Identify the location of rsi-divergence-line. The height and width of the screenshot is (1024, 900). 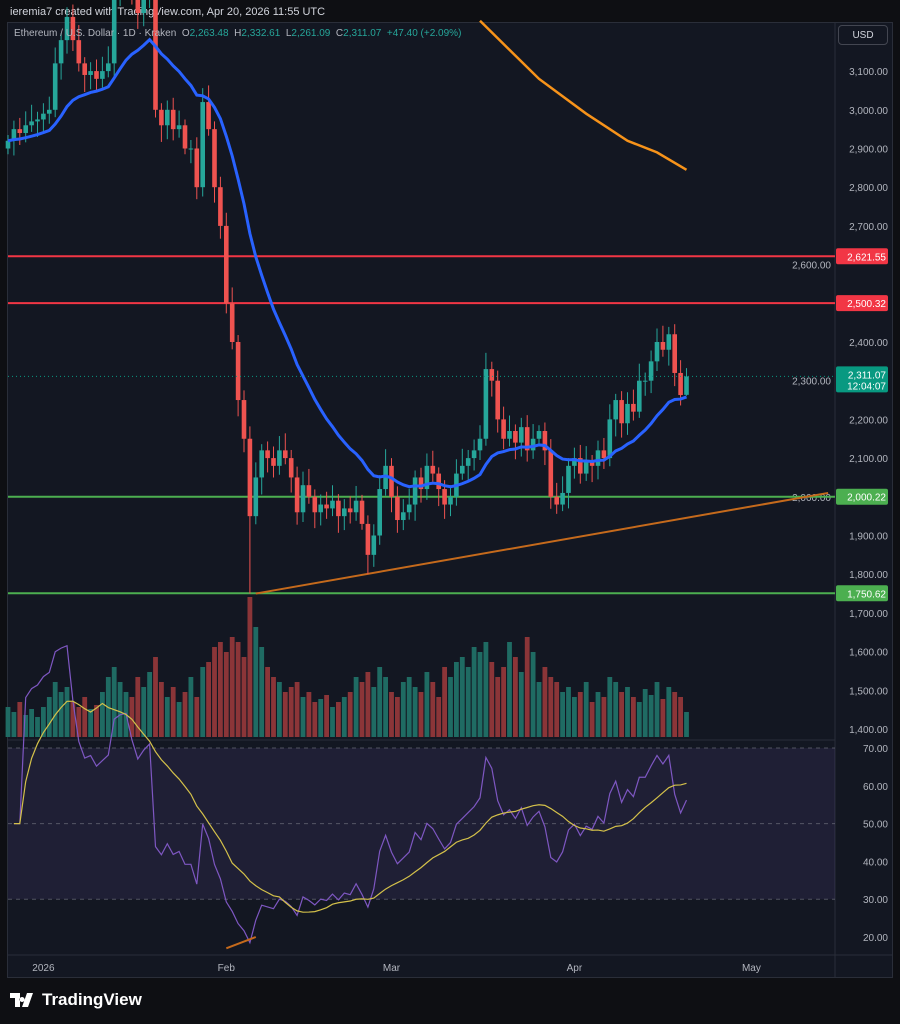
(241, 943).